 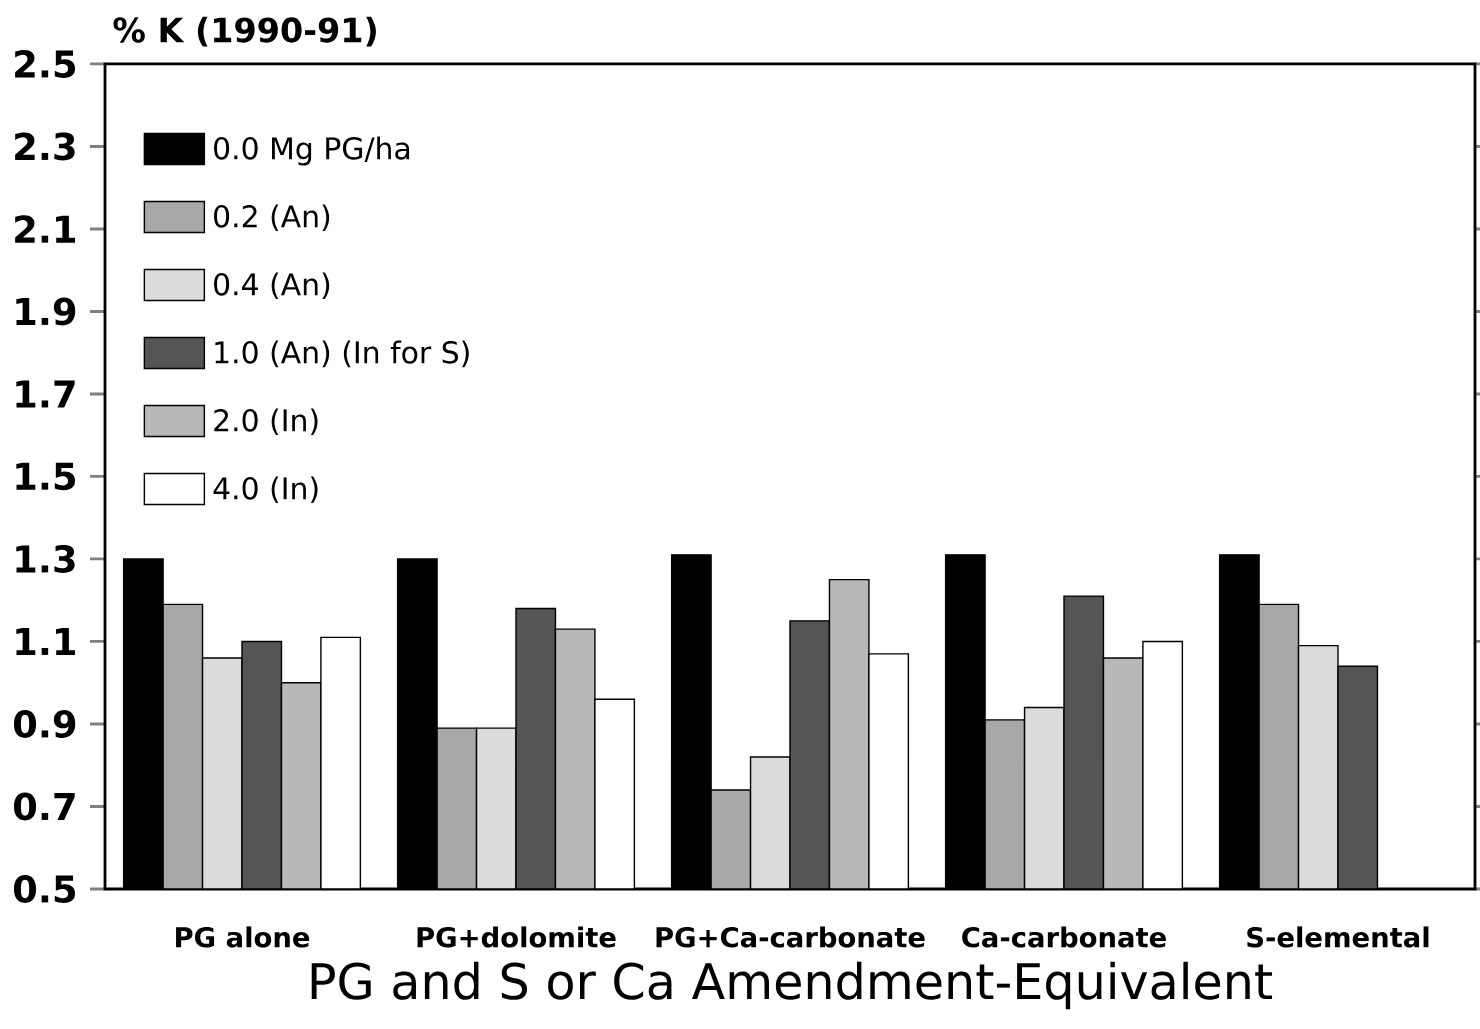 I want to click on legend-label: 0.0 Mg PG/ha, so click(x=312, y=151).